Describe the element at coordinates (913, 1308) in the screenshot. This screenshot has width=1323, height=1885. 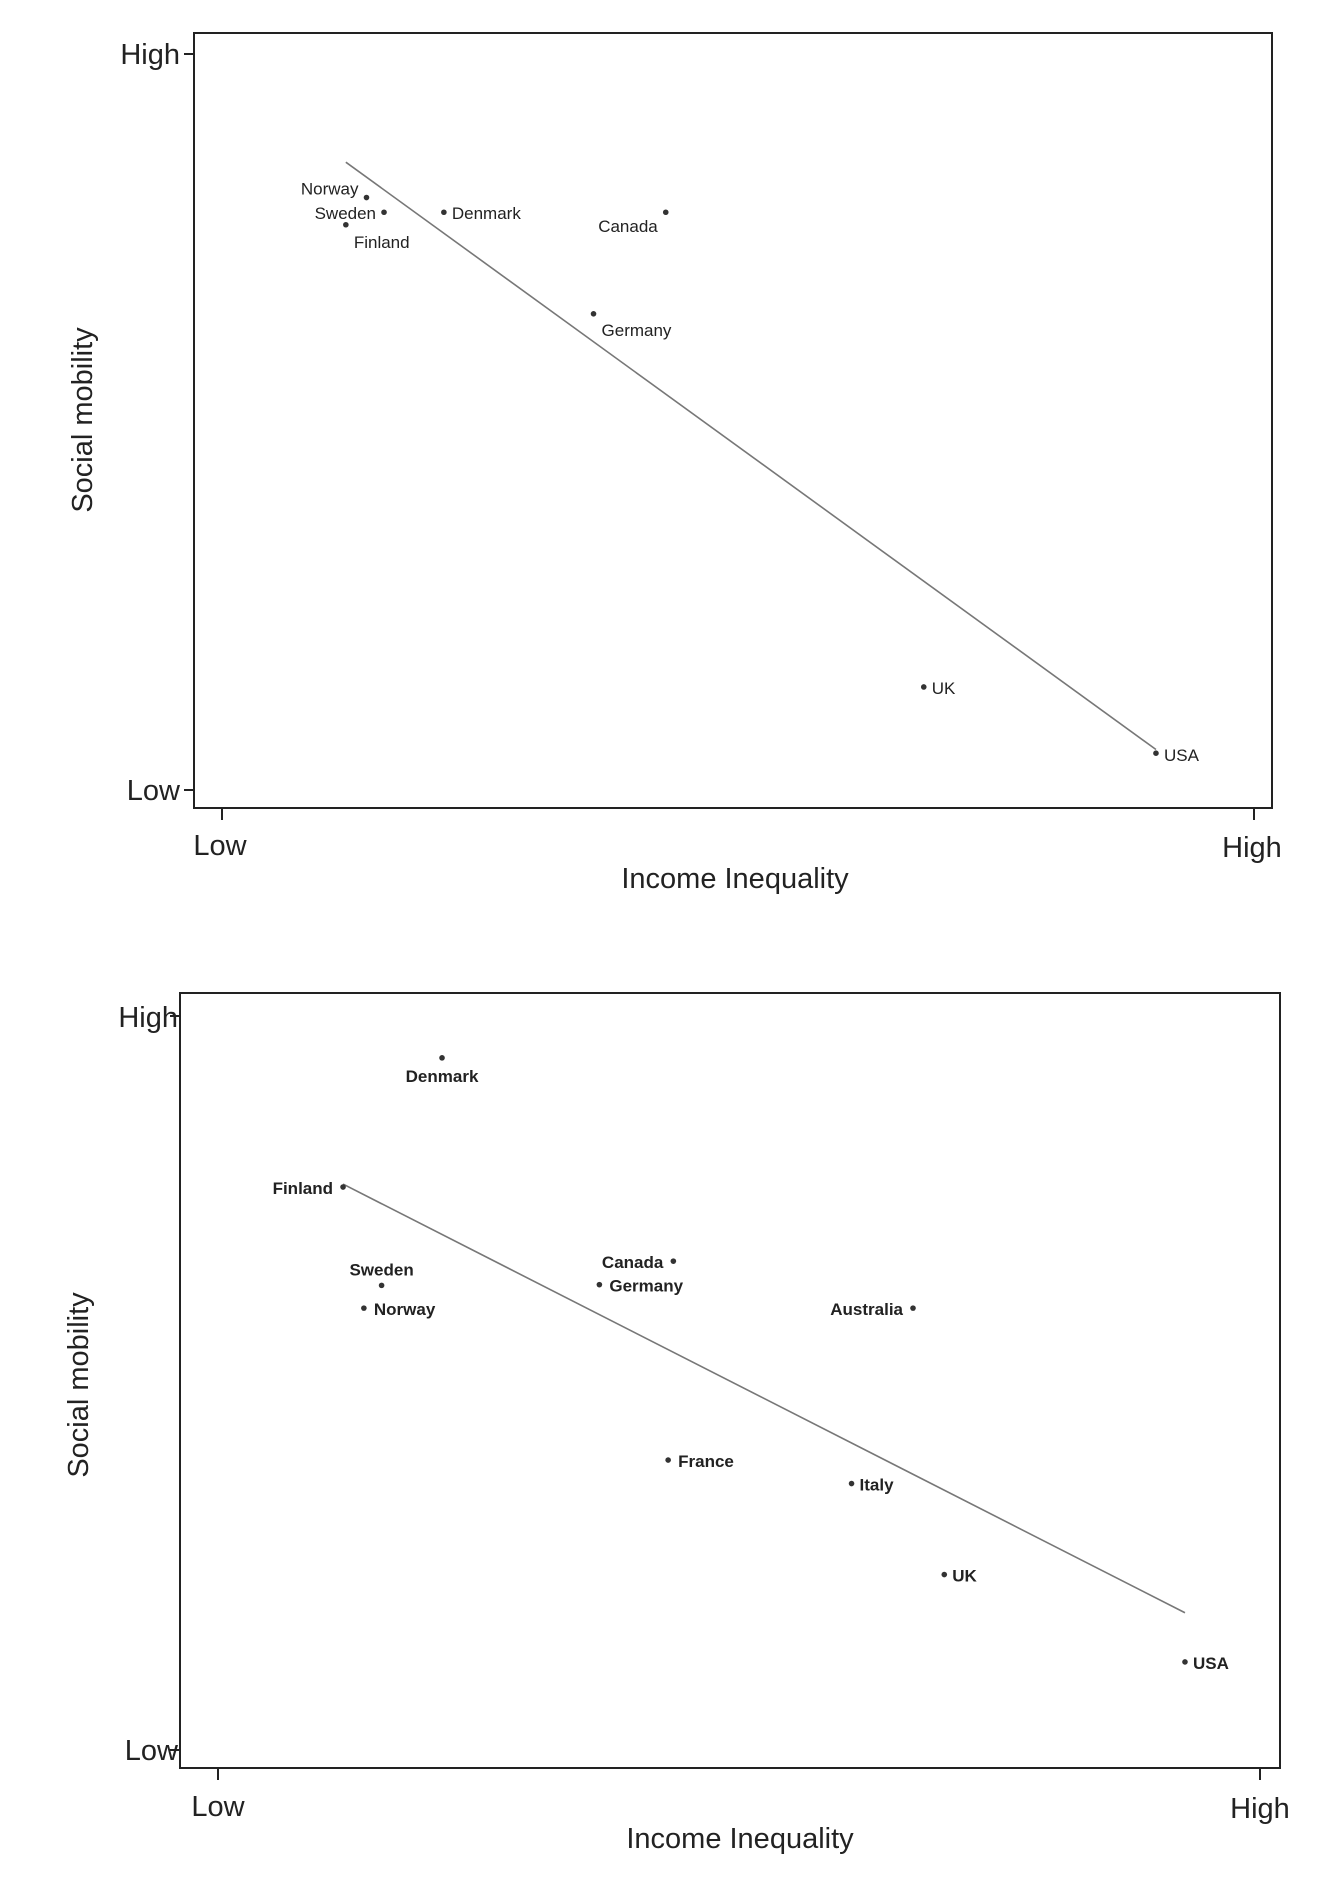
I see `data-point-australia` at that location.